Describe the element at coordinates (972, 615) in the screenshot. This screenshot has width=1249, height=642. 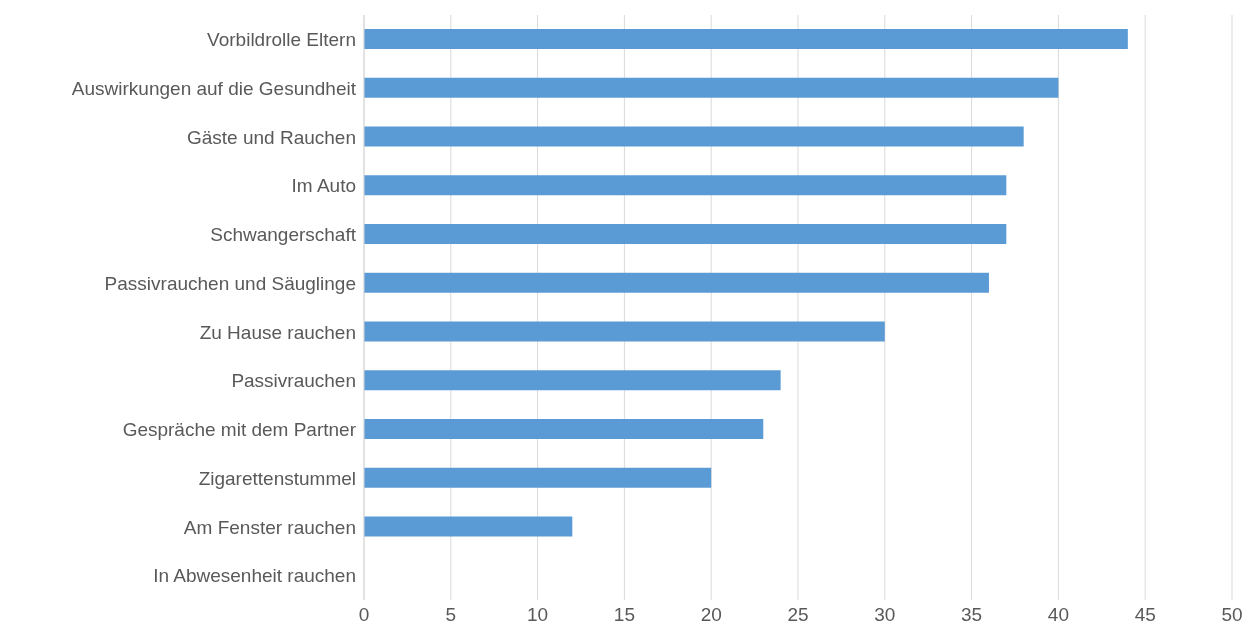
I see `x-tick-label: 35` at that location.